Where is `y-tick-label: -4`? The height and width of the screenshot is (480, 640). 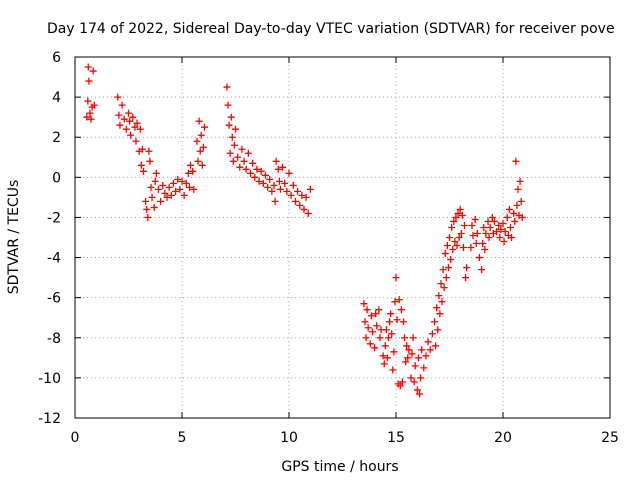
y-tick-label: -4 is located at coordinates (54, 259).